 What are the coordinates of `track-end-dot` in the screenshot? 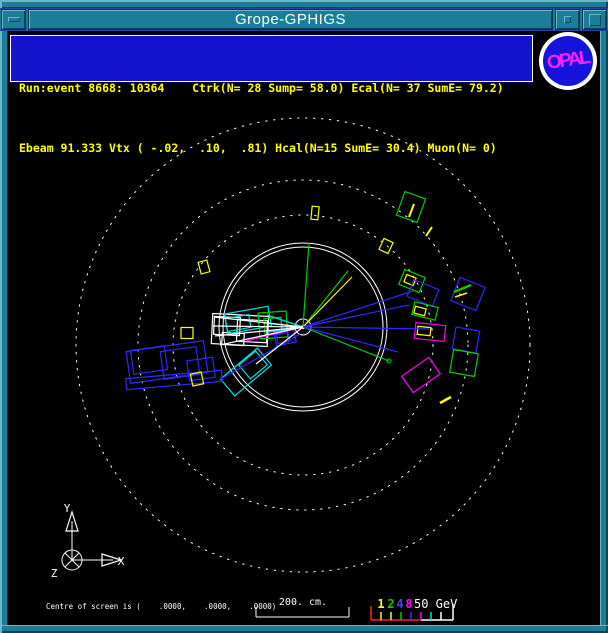 It's located at (389, 361).